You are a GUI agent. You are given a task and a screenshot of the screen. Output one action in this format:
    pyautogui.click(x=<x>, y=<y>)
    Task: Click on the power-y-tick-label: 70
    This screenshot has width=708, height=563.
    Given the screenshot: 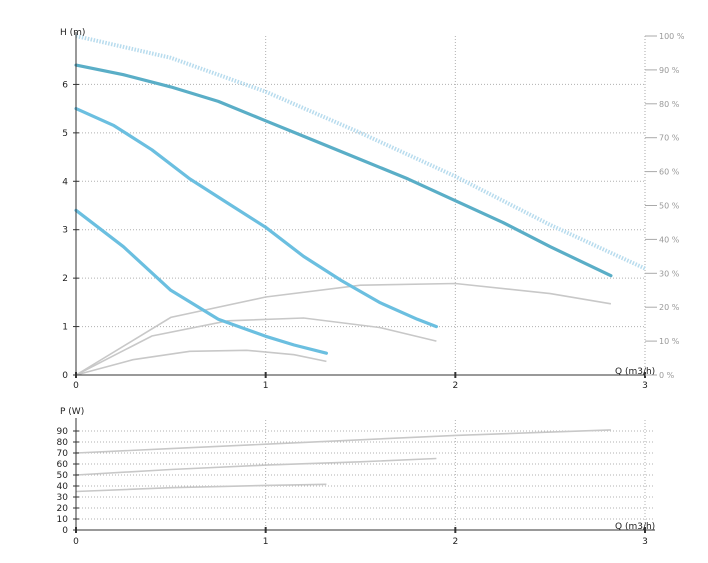 What is the action you would take?
    pyautogui.click(x=63, y=454)
    